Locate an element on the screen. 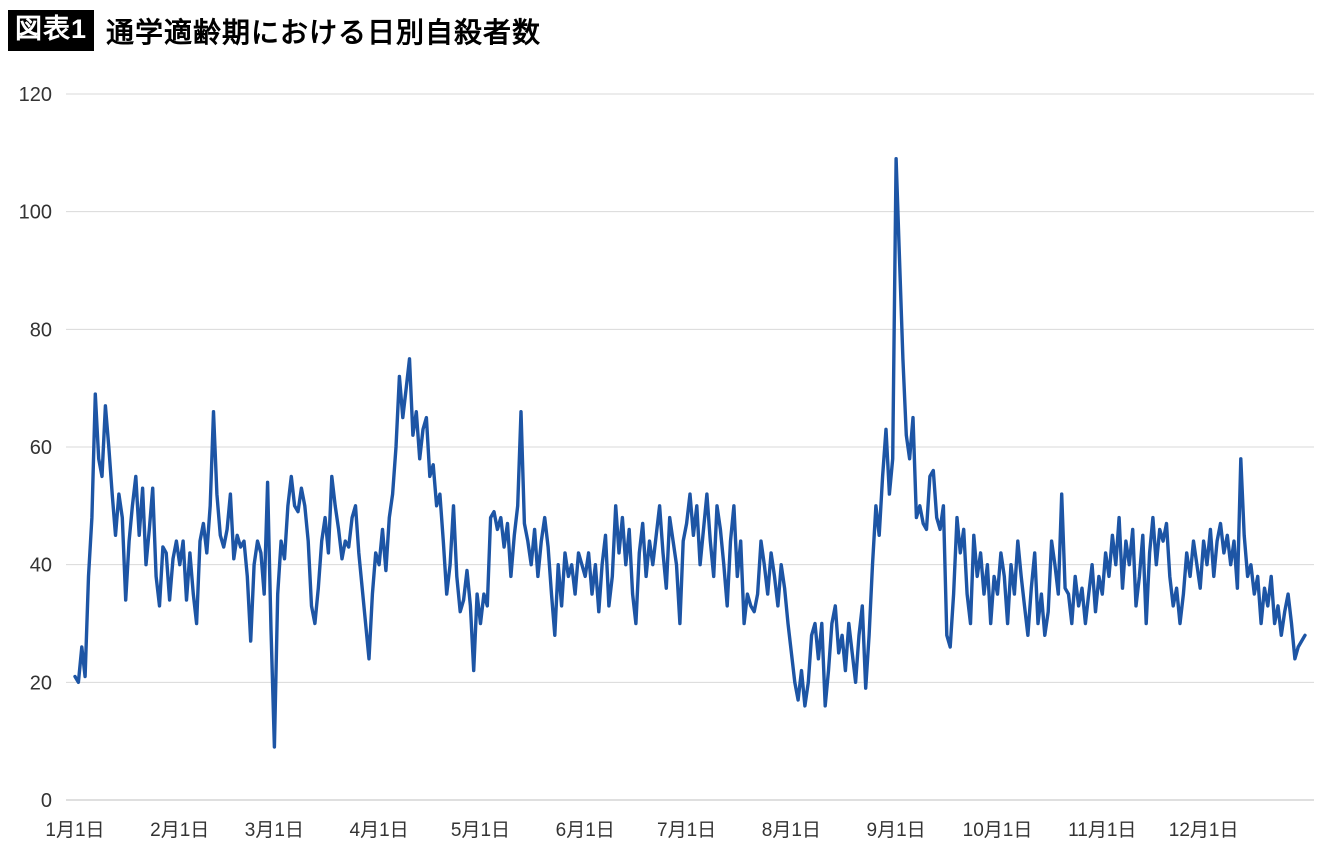 The height and width of the screenshot is (852, 1340). x-tick-label: 12月1日 is located at coordinates (1204, 830).